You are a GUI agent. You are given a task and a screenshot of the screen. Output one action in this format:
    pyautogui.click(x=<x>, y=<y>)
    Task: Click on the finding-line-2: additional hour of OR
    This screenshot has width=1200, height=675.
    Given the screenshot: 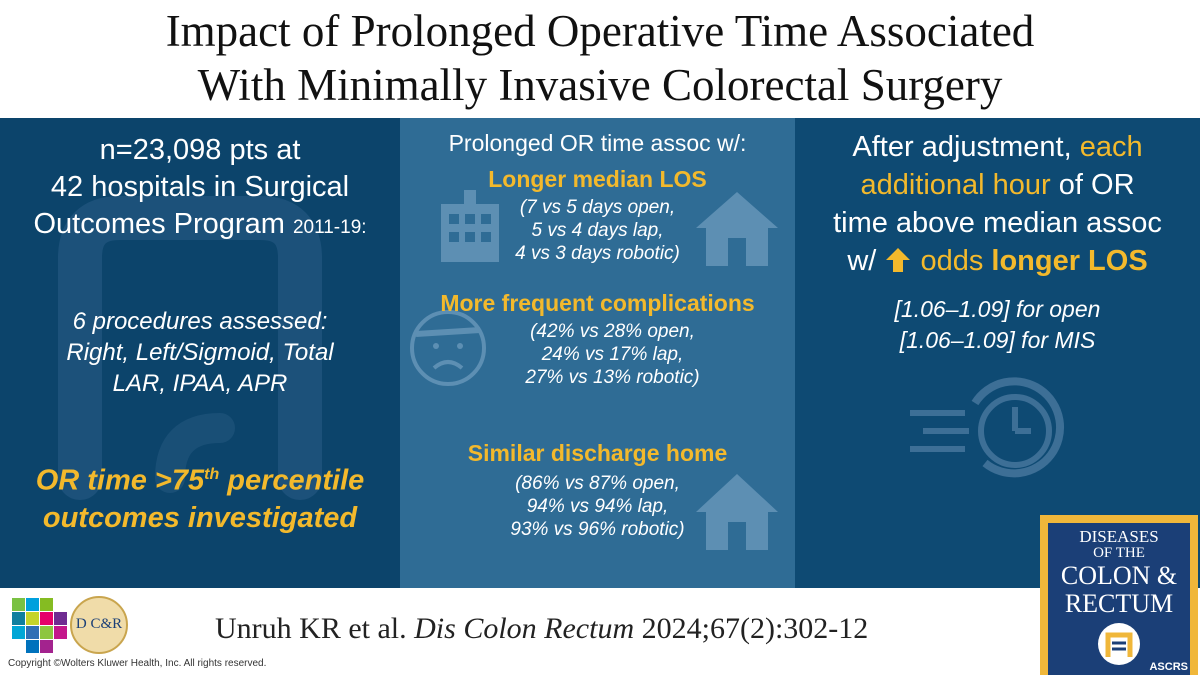 What is the action you would take?
    pyautogui.click(x=997, y=185)
    